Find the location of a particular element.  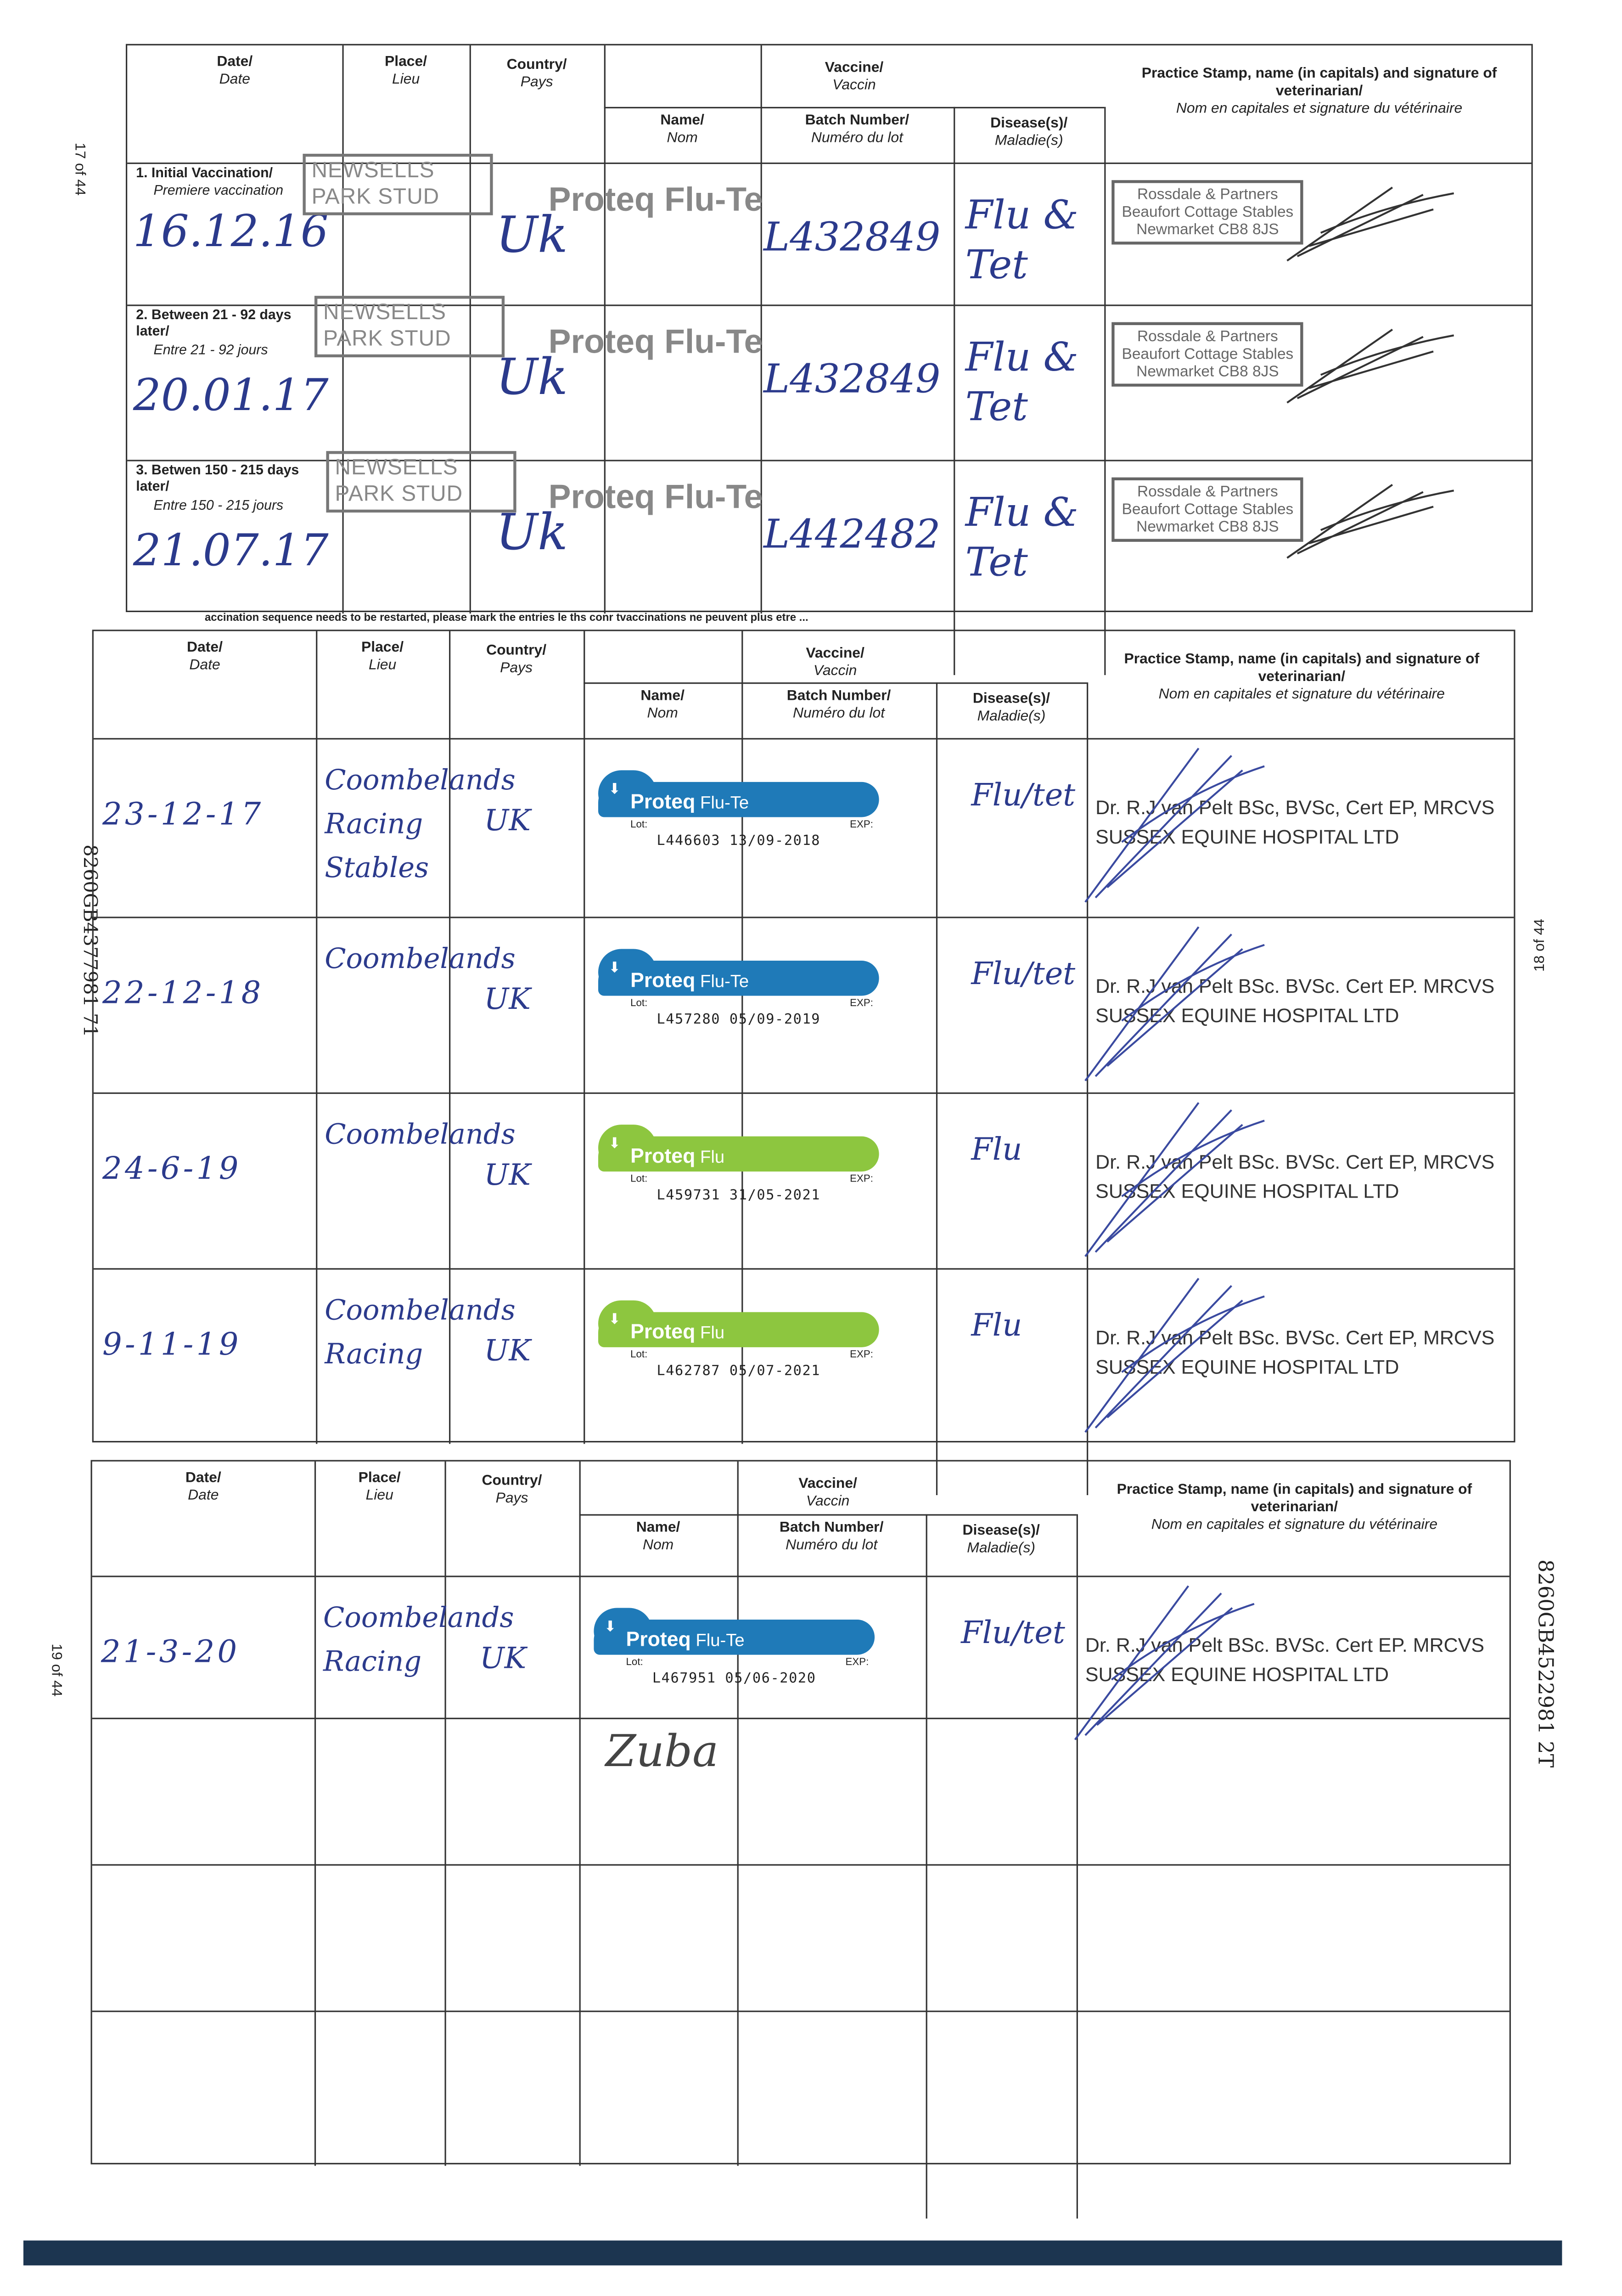

batch-handwritten: L442482 is located at coordinates (852, 535).